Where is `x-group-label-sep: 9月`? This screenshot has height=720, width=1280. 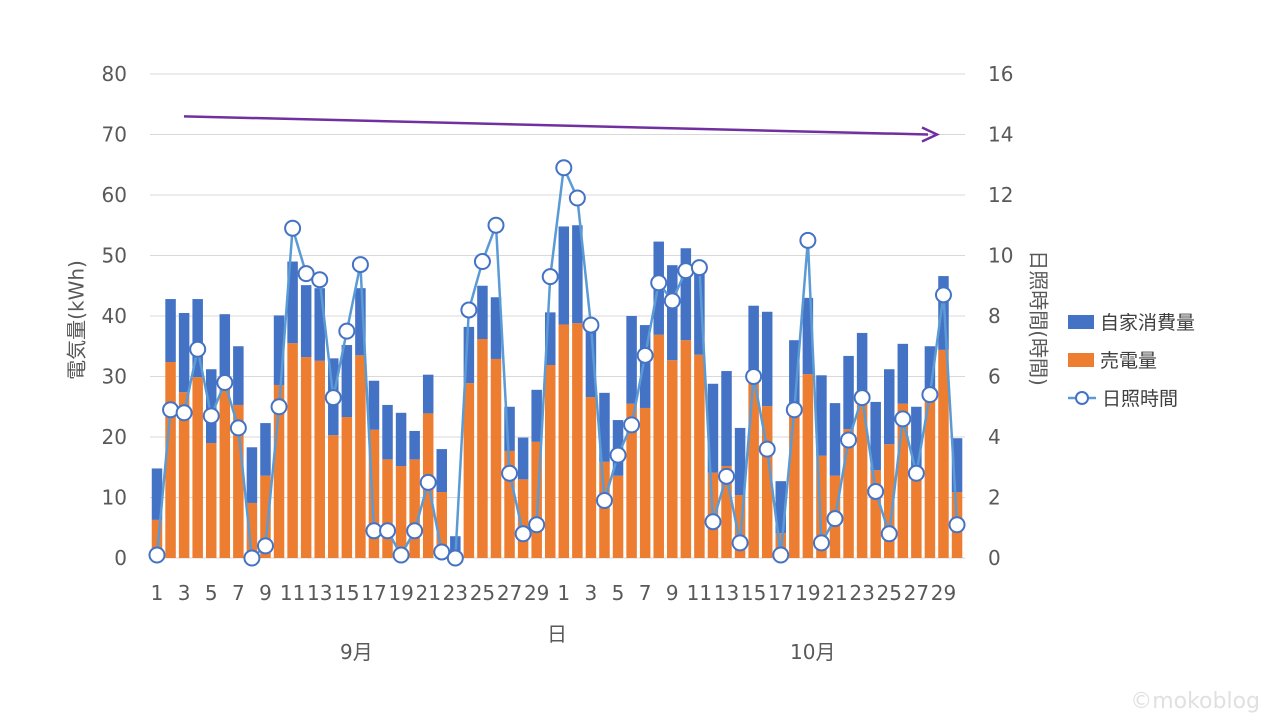
x-group-label-sep: 9月 is located at coordinates (356, 652).